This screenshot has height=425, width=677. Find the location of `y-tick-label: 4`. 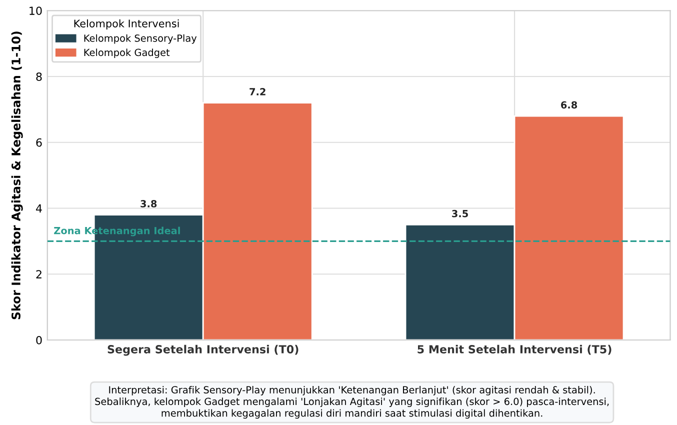

y-tick-label: 4 is located at coordinates (39, 208).